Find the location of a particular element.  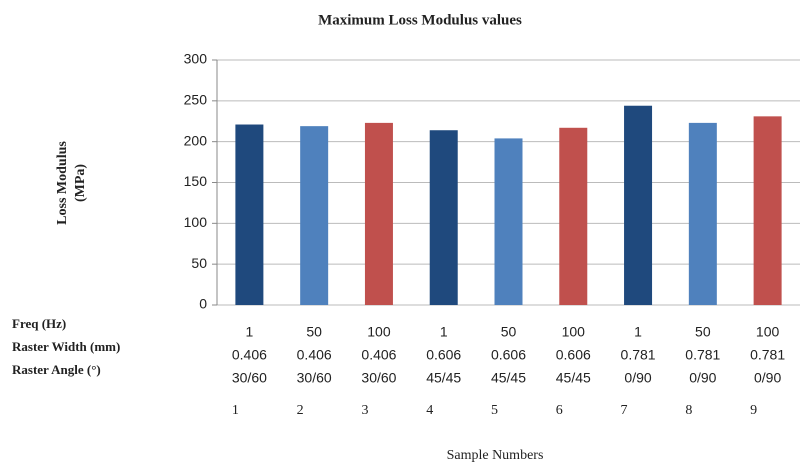

y-axis-label: Loss Modulus (MPa) is located at coordinates (71, 183).